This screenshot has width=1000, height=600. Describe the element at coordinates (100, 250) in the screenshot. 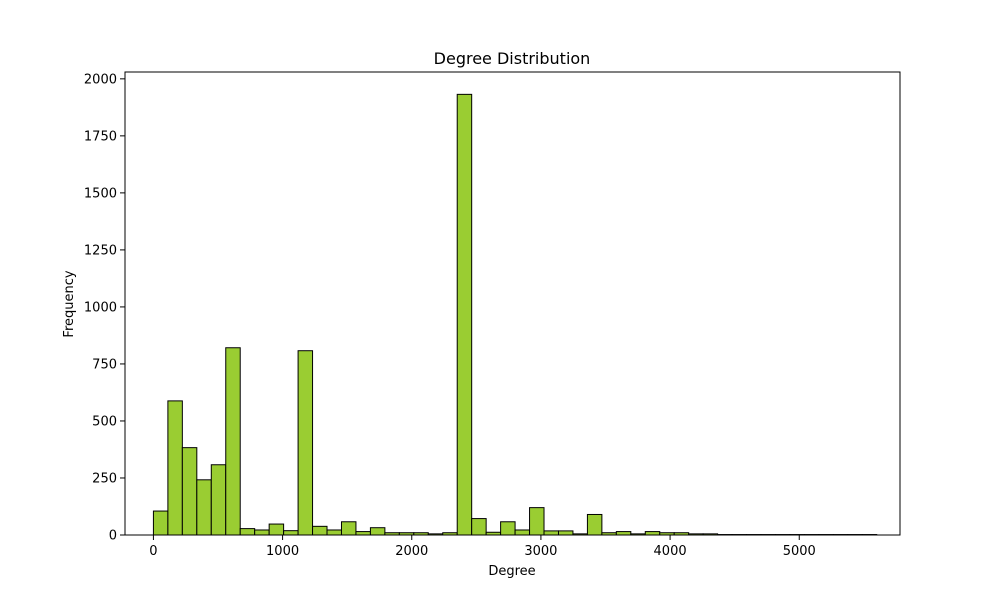

I see `y-tick-label: 1250` at that location.